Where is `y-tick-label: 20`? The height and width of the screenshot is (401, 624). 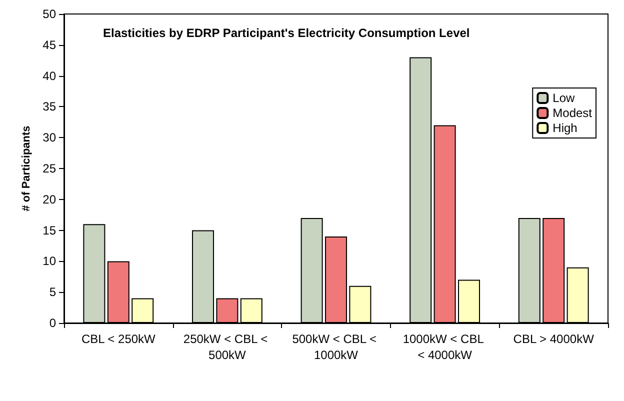
y-tick-label: 20 is located at coordinates (49, 199).